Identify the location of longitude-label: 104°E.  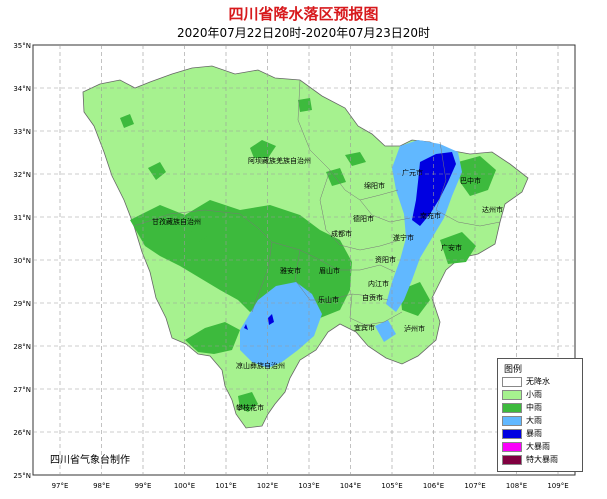
(350, 486).